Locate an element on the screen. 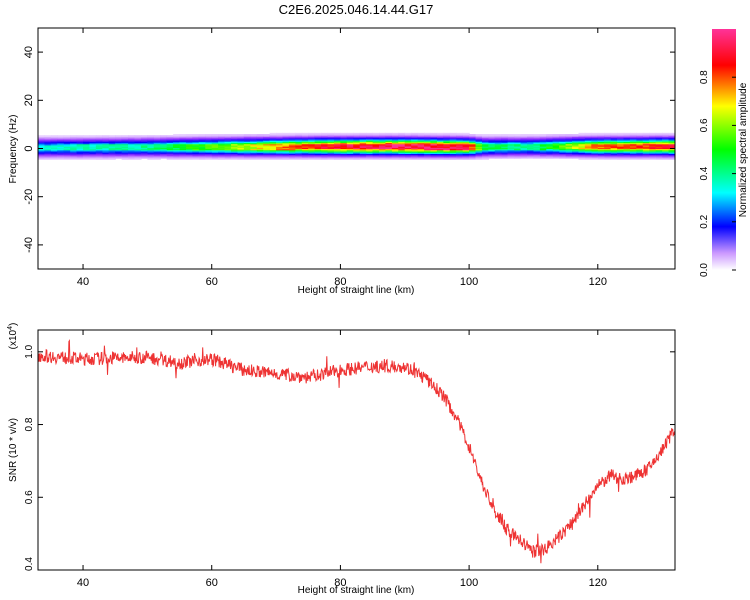 The image size is (750, 600). x-tick-label: 40 is located at coordinates (83, 583).